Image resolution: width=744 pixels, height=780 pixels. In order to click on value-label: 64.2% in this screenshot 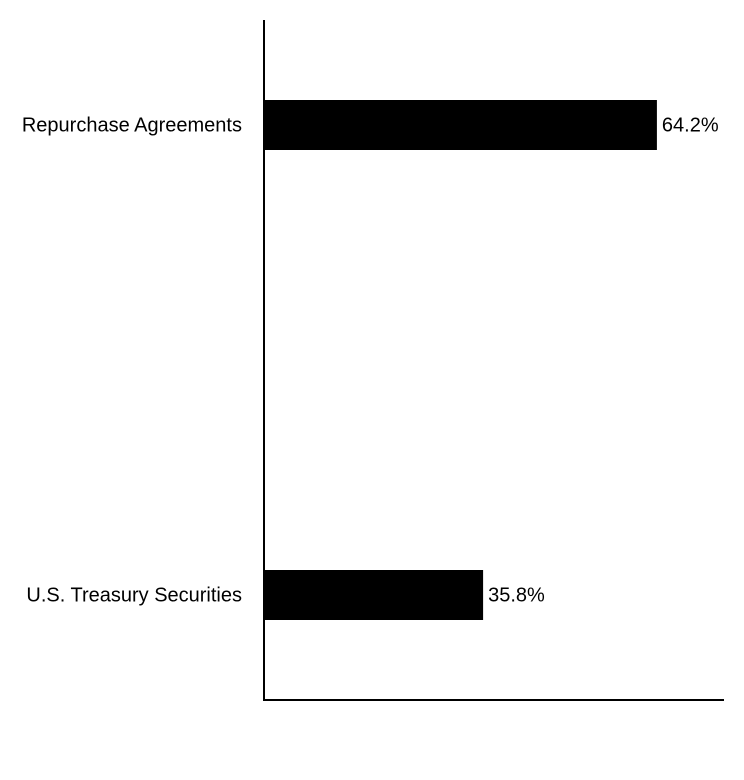, I will do `click(690, 125)`.